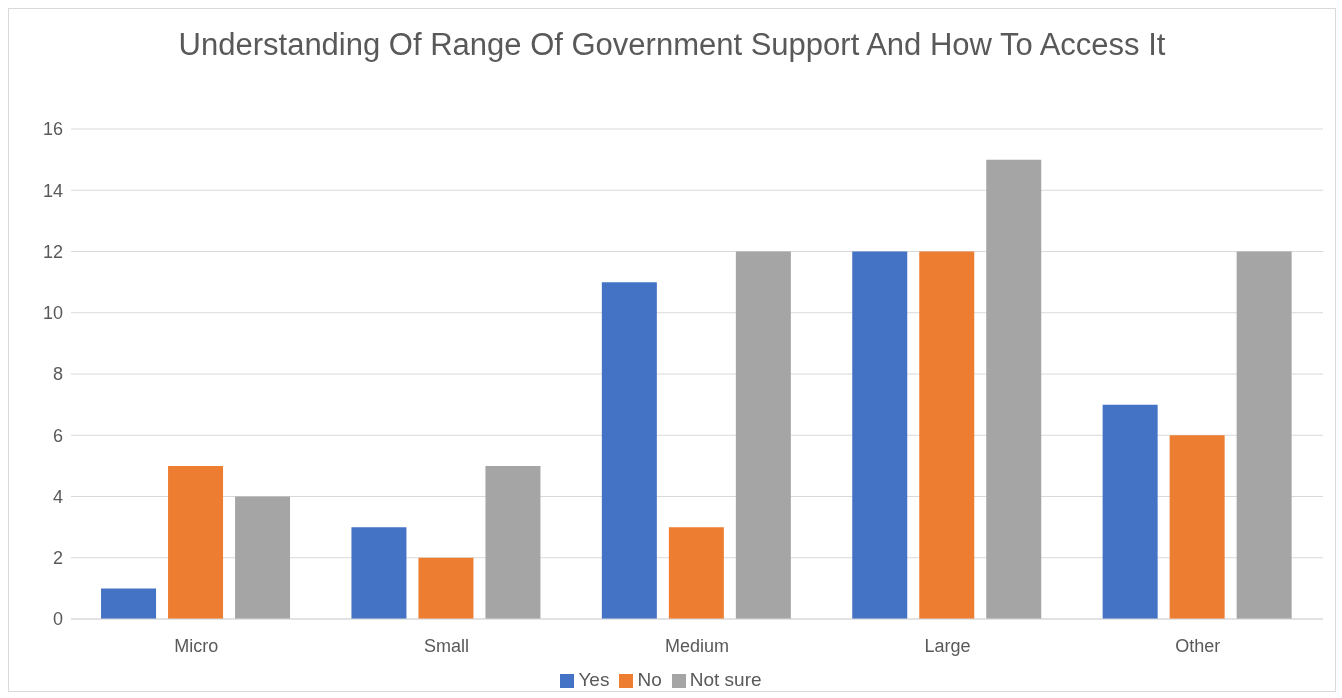 The height and width of the screenshot is (698, 1342). I want to click on y-tick-label: 10, so click(52, 313).